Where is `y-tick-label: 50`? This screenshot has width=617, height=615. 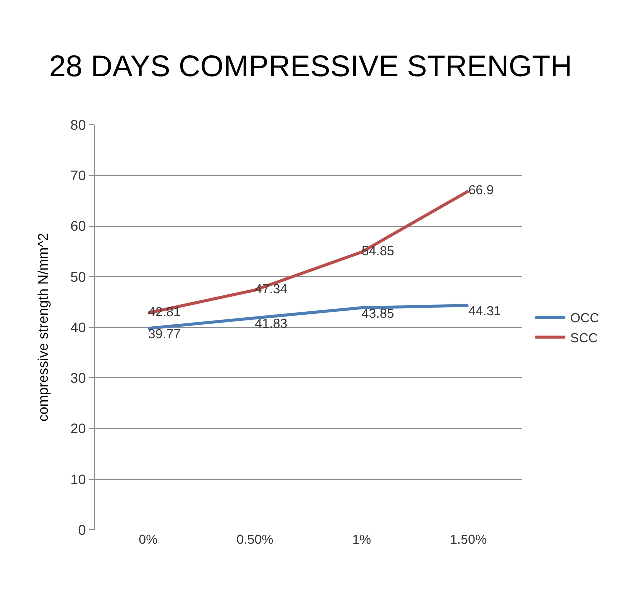 y-tick-label: 50 is located at coordinates (78, 276).